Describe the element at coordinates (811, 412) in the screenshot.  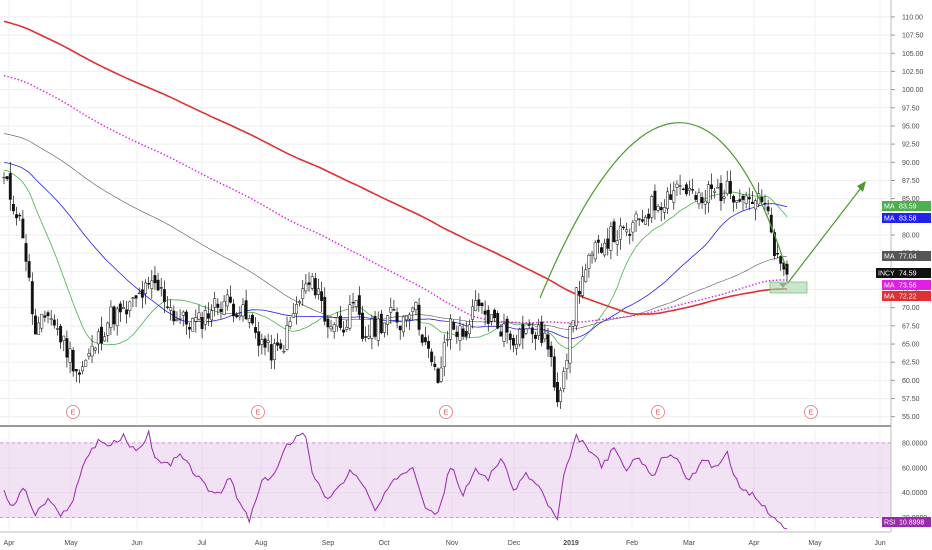
I see `earnings-marker-icon` at that location.